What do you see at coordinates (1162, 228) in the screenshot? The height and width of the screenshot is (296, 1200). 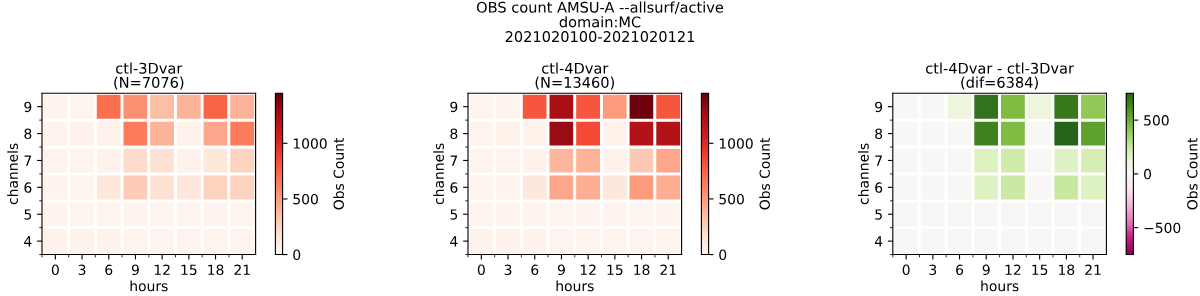 I see `color-bar-label: −500` at bounding box center [1162, 228].